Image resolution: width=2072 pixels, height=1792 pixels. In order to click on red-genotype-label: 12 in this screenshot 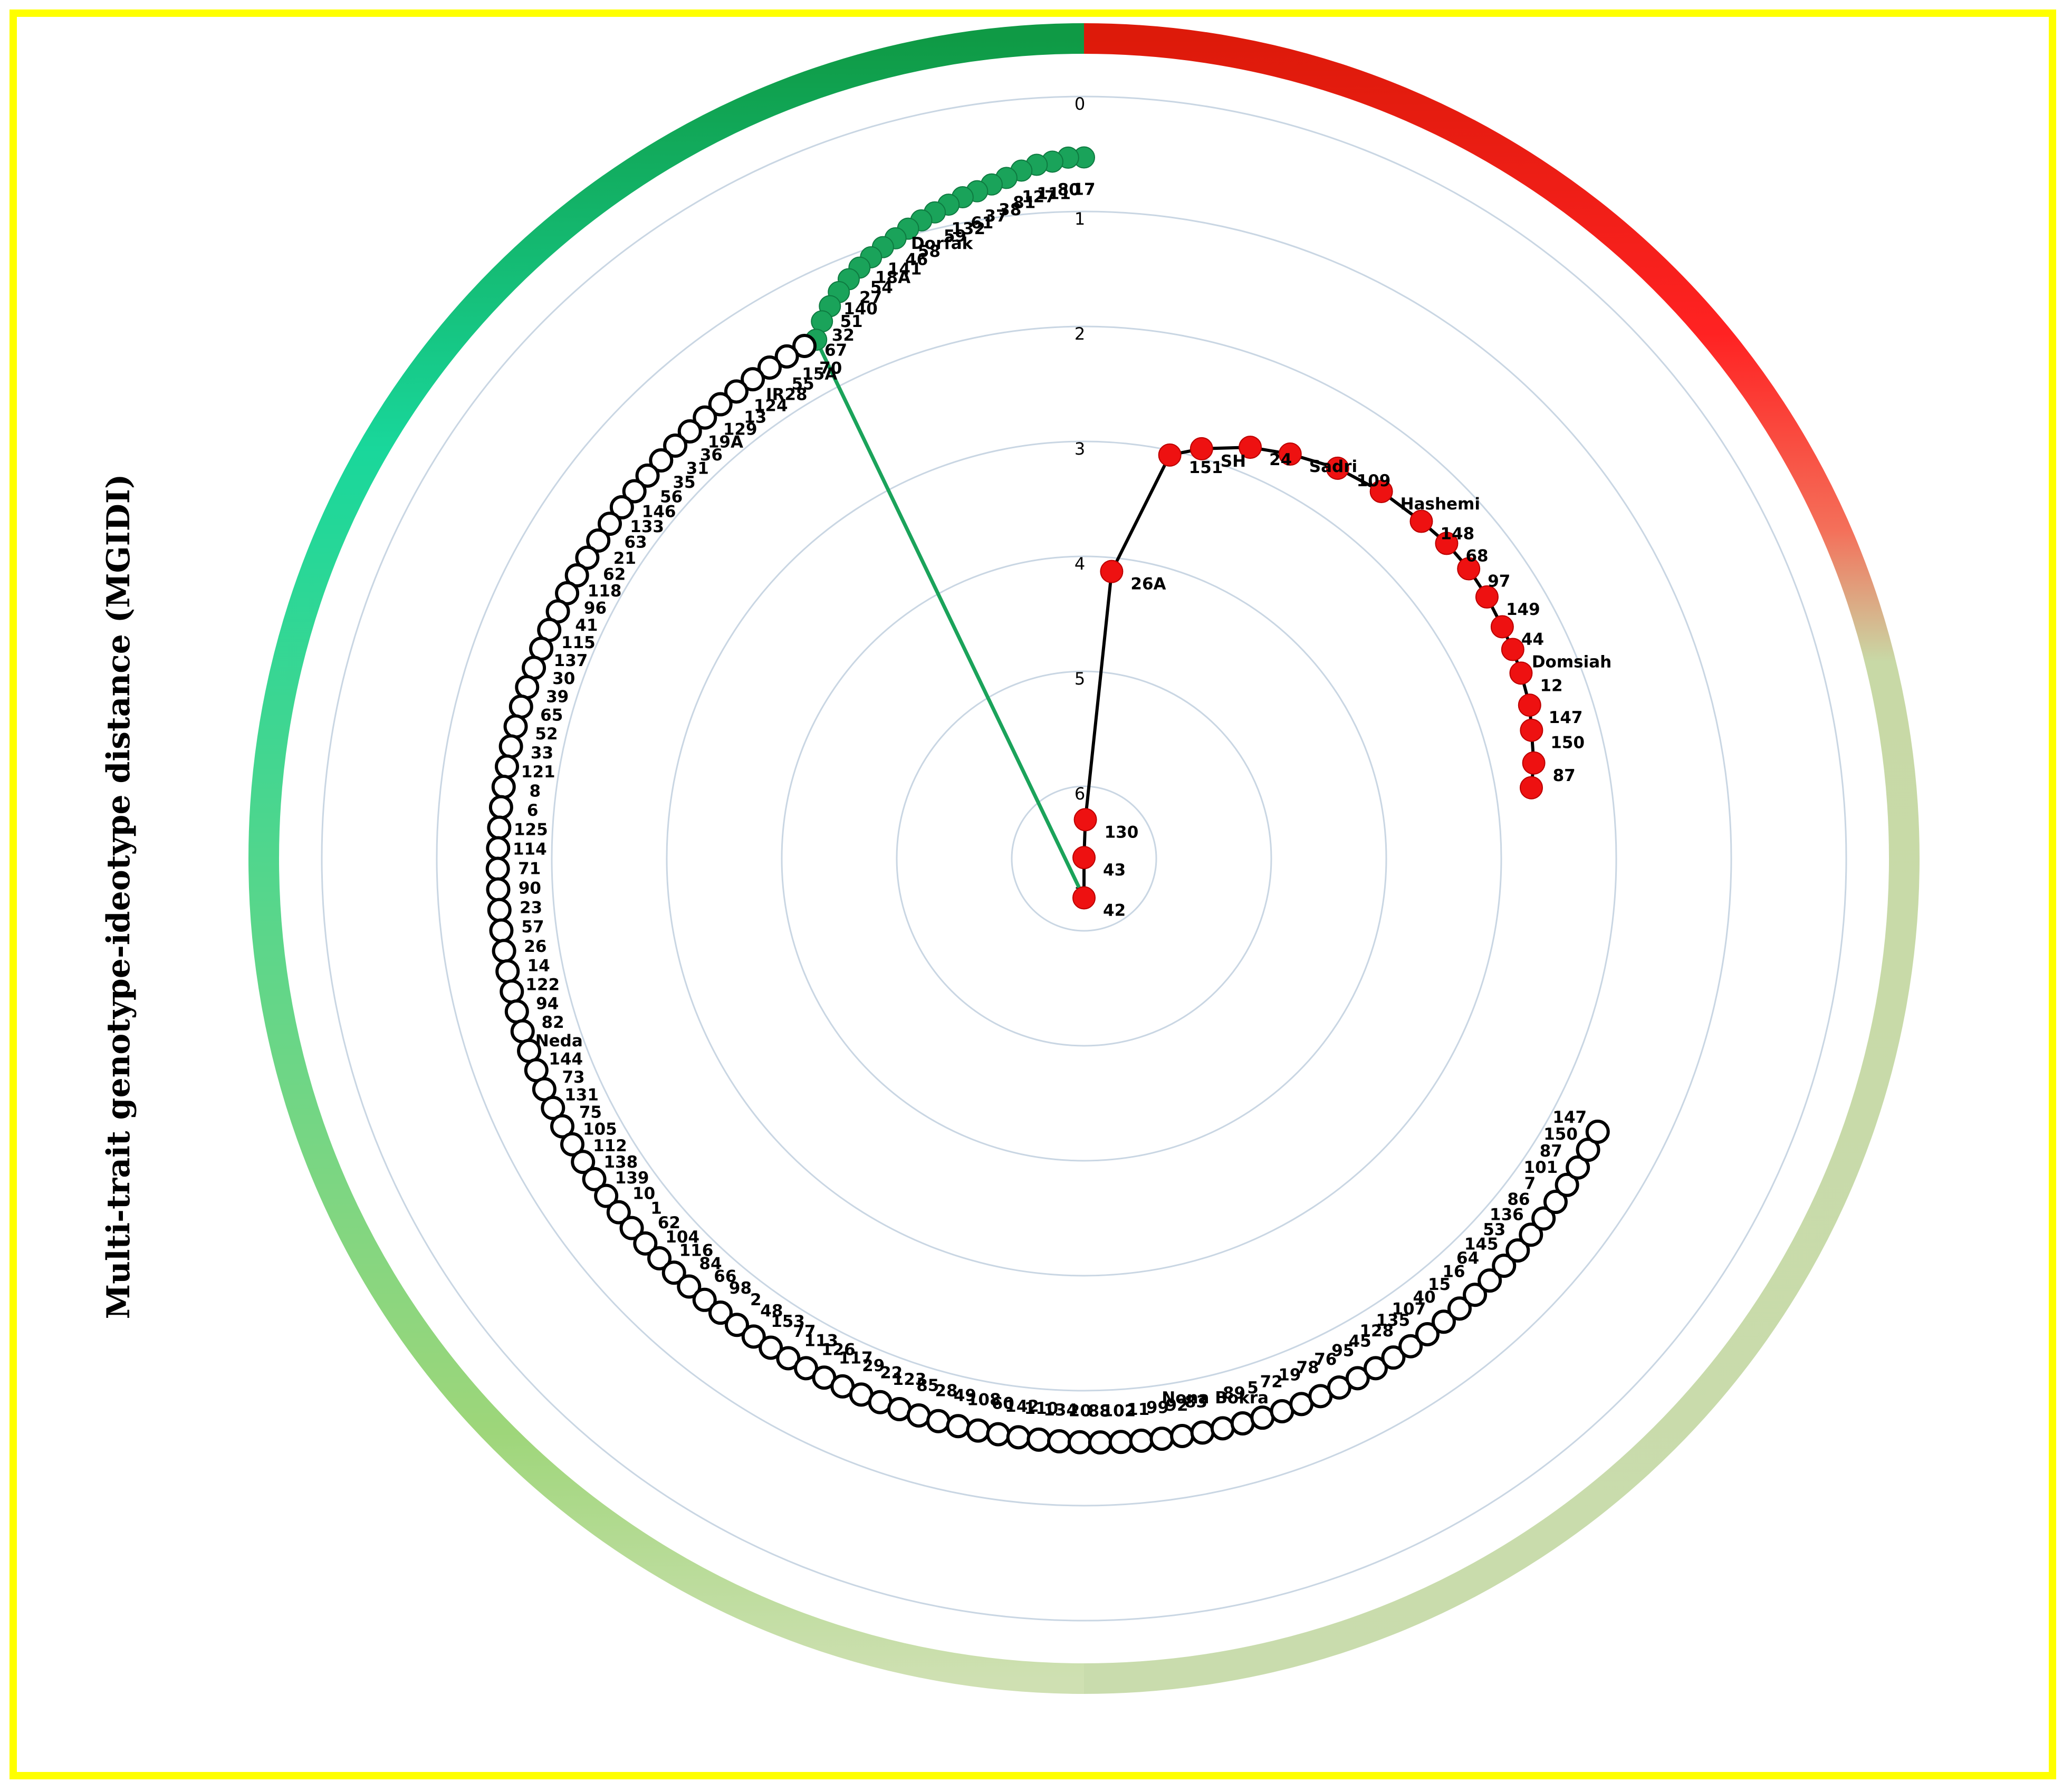, I will do `click(1551, 685)`.